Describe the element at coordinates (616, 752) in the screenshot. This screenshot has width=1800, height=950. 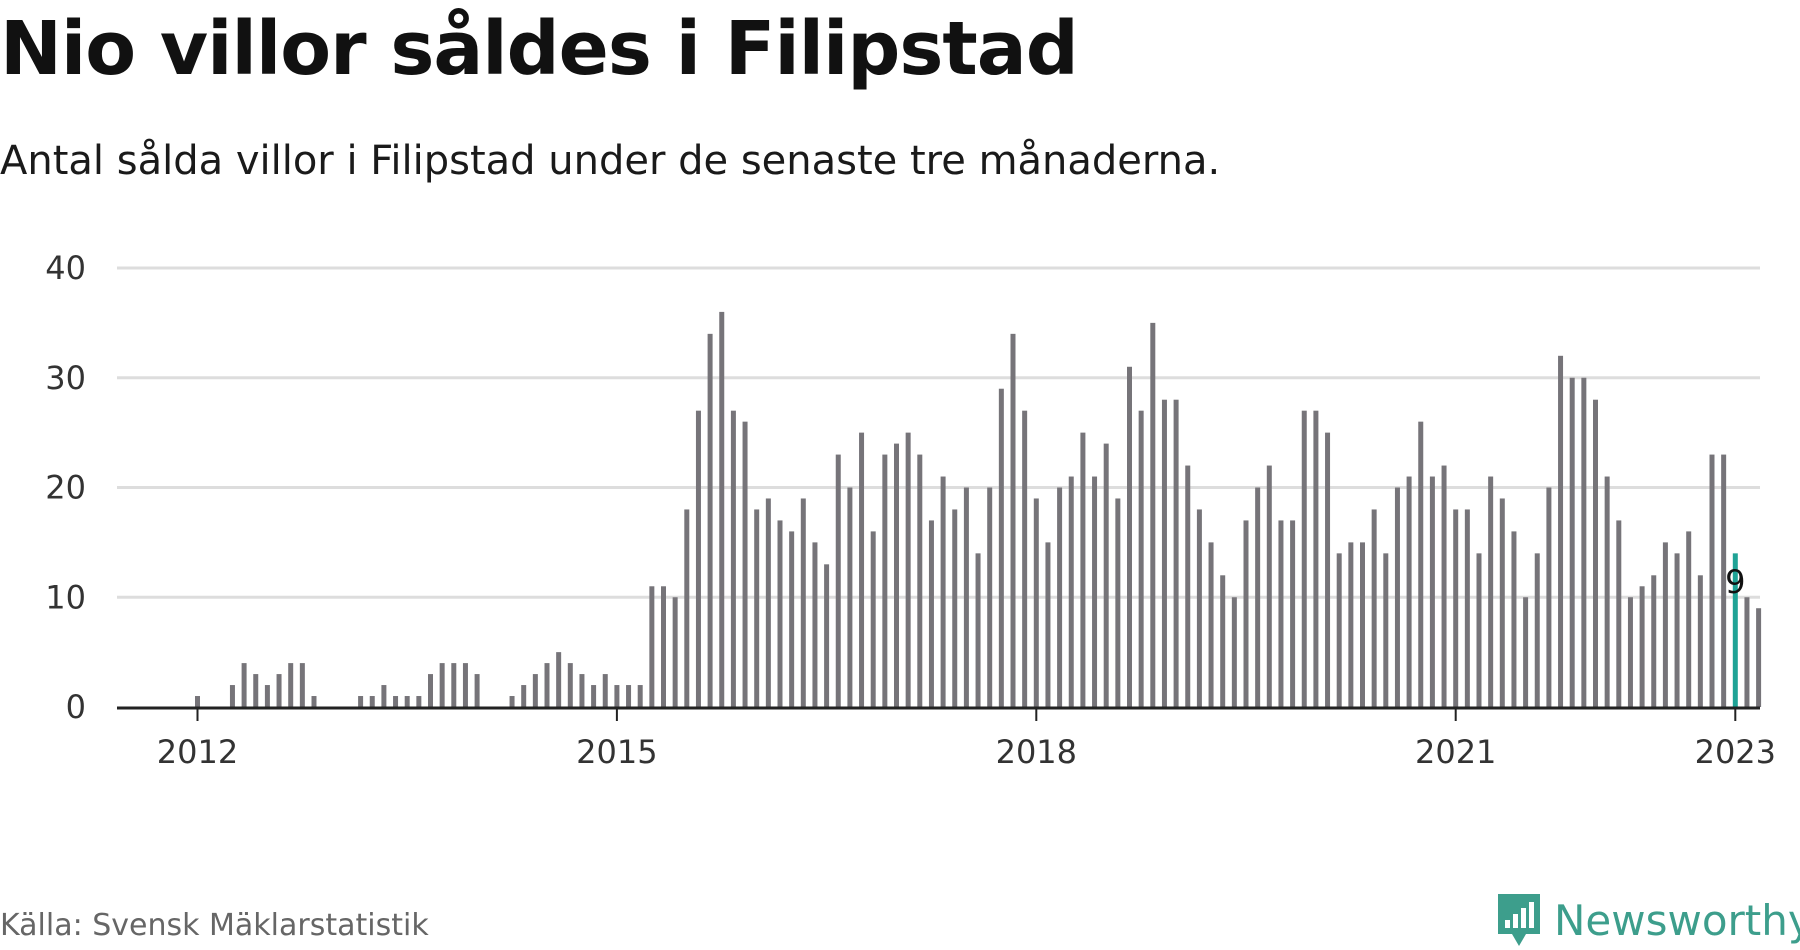
I see `x-tick-label: 2015` at that location.